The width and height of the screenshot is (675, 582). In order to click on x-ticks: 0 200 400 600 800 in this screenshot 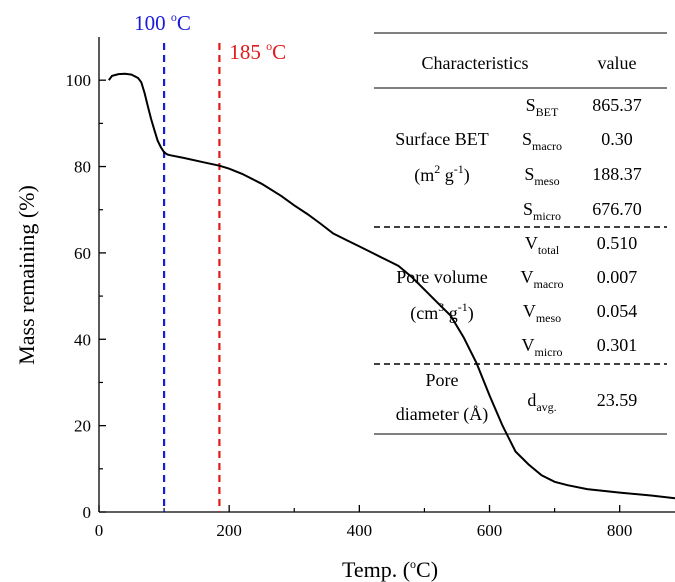, I will do `click(364, 522)`.